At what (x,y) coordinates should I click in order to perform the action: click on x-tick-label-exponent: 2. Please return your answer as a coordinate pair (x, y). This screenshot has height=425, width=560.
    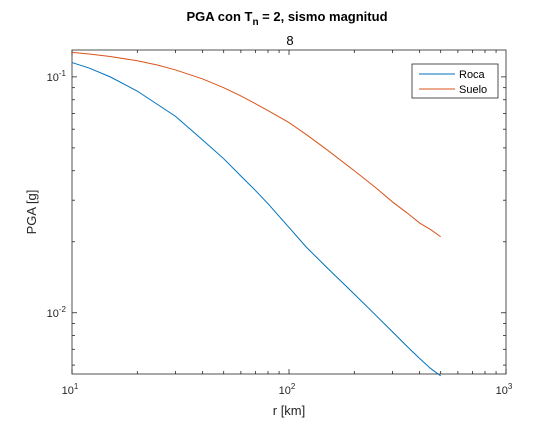
    Looking at the image, I should click on (293, 386).